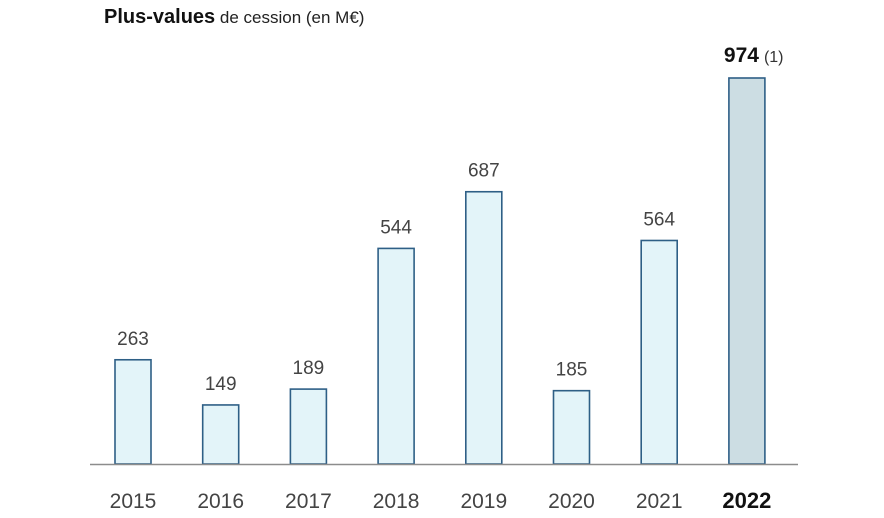  Describe the element at coordinates (659, 352) in the screenshot. I see `bar-2021` at that location.